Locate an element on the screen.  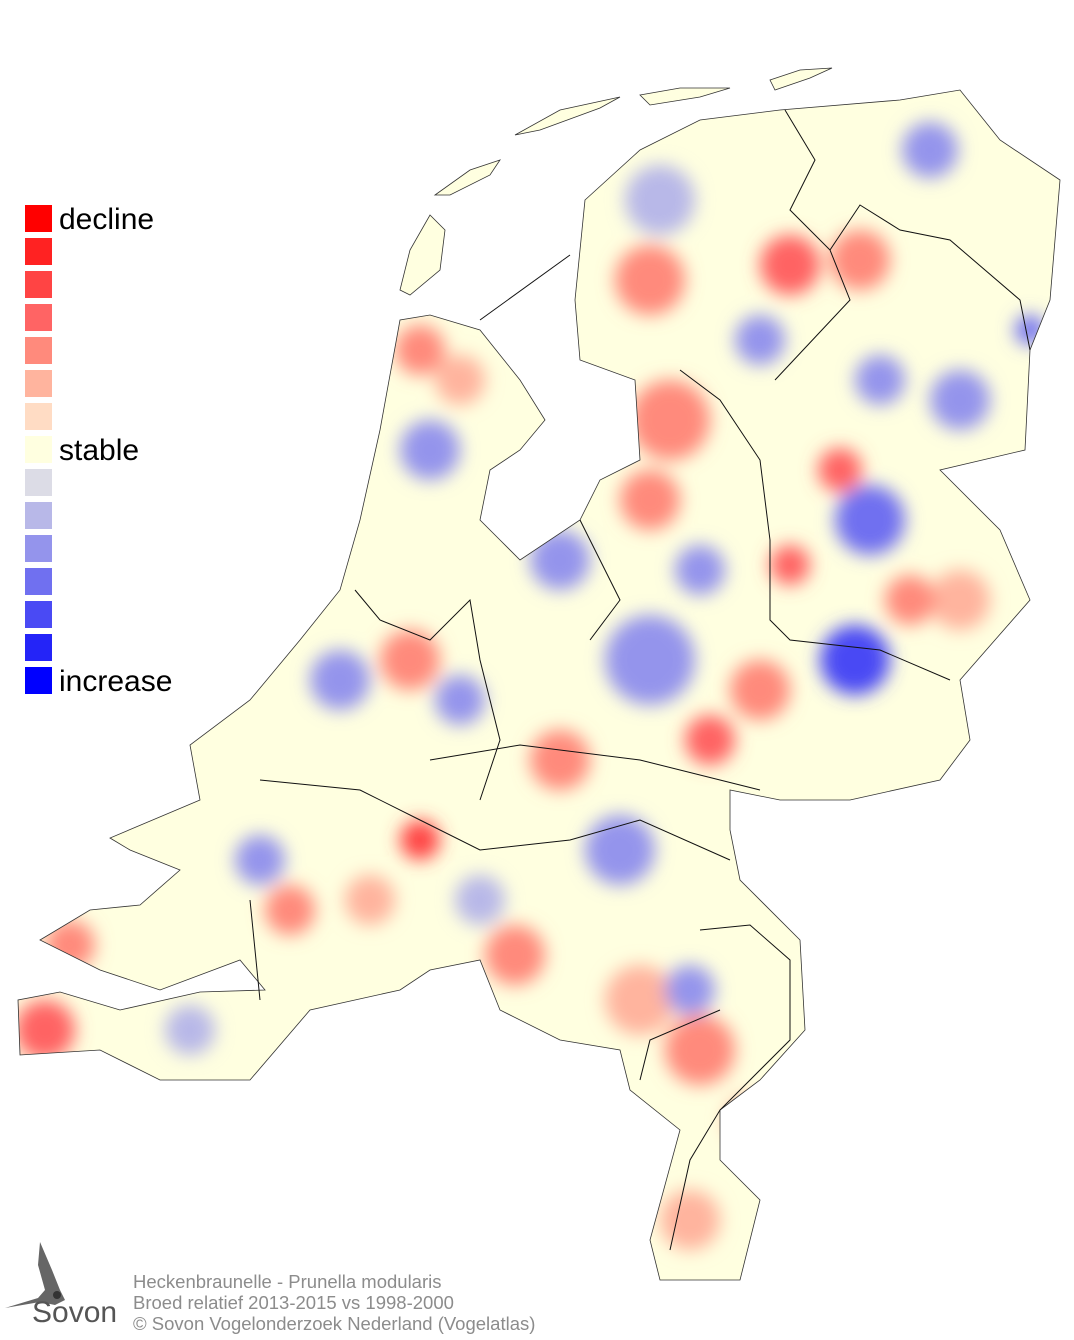
legend-label-stable: stable is located at coordinates (99, 450).